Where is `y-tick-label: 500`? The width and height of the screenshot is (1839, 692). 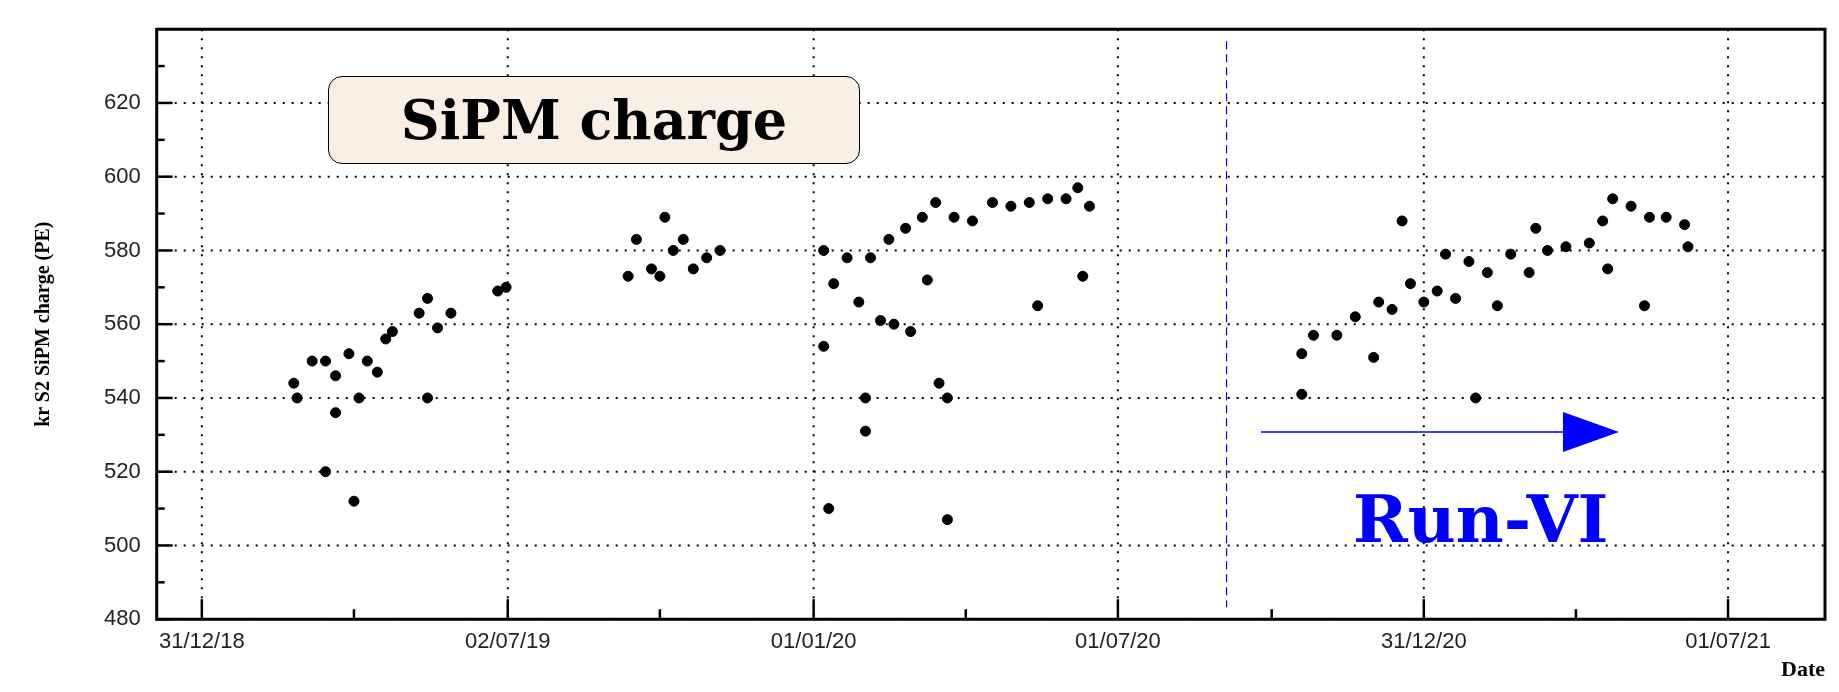
y-tick-label: 500 is located at coordinates (122, 544).